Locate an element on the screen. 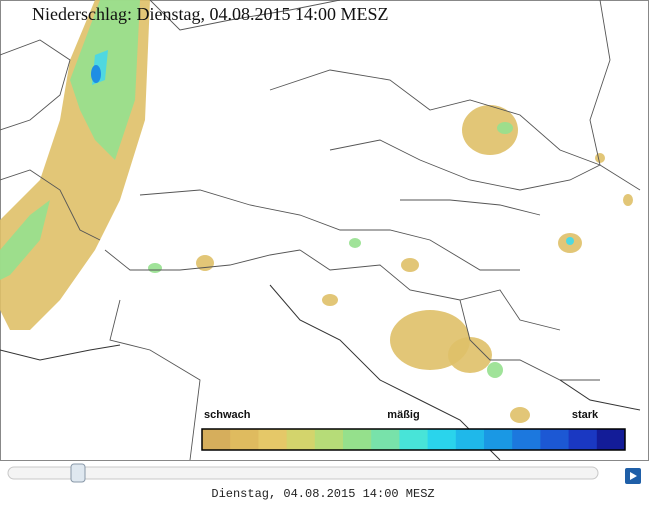 This screenshot has width=650, height=509. legend: schwach mäßig stark is located at coordinates (413, 430).